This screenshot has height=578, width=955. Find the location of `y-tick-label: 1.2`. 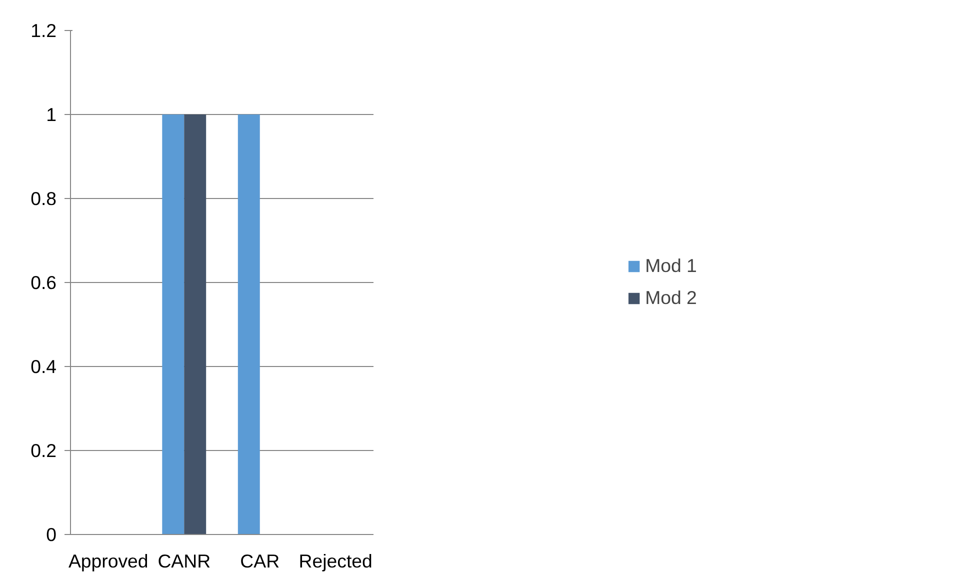

y-tick-label: 1.2 is located at coordinates (43, 30).